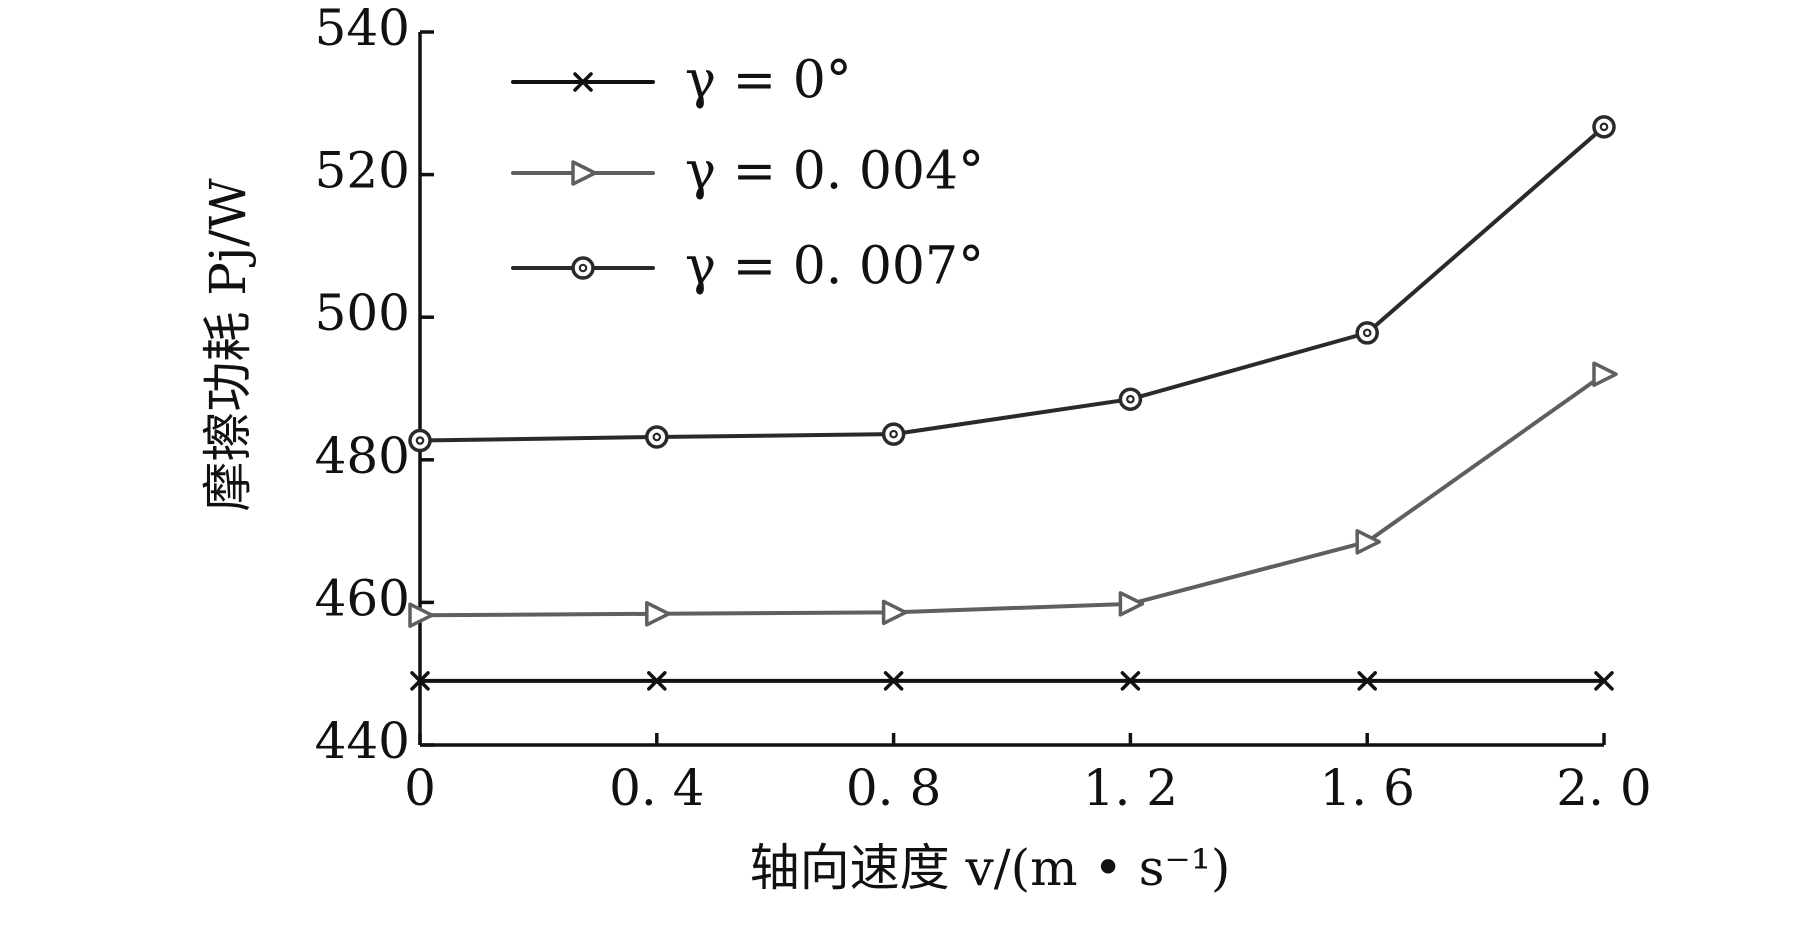  I want to click on y-tick-label: 520, so click(362, 171).